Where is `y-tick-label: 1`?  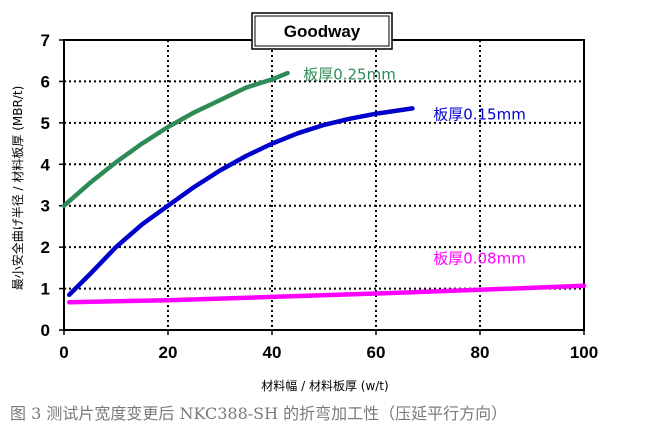 y-tick-label: 1 is located at coordinates (45, 289).